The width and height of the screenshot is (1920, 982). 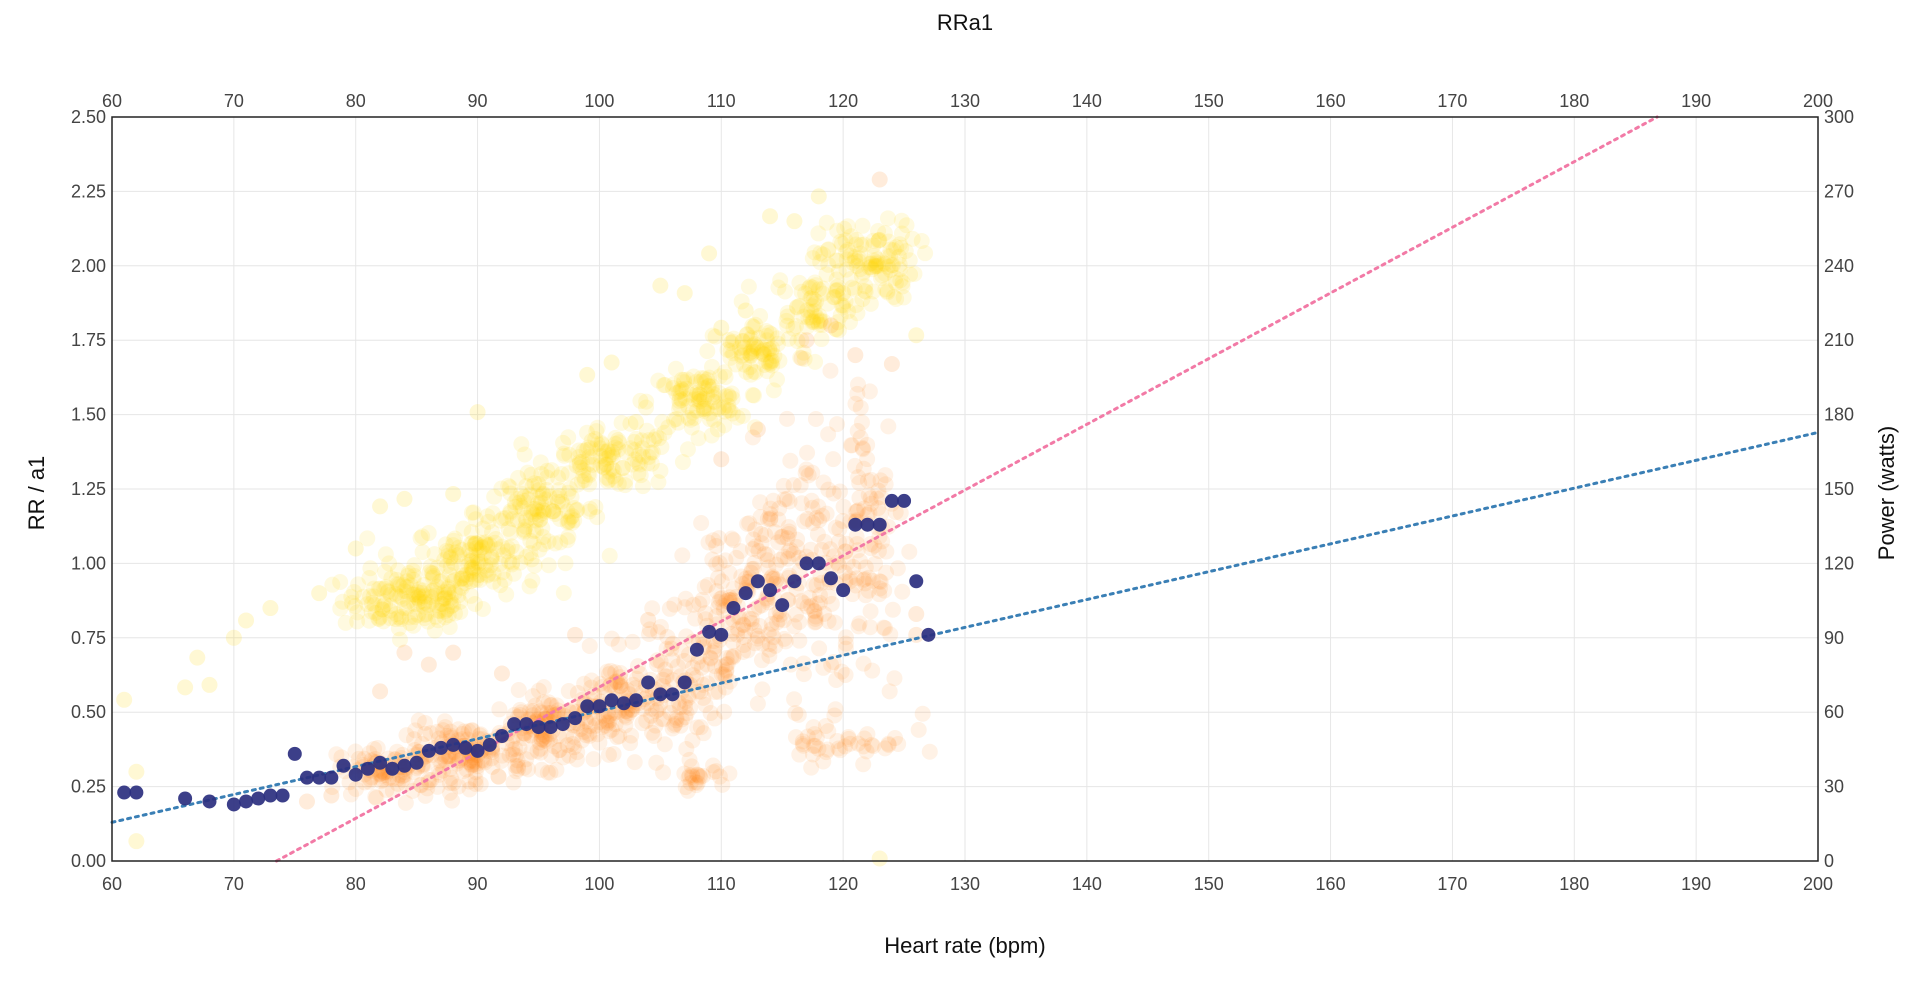 What do you see at coordinates (88, 638) in the screenshot?
I see `y-tick-label: 0.75` at bounding box center [88, 638].